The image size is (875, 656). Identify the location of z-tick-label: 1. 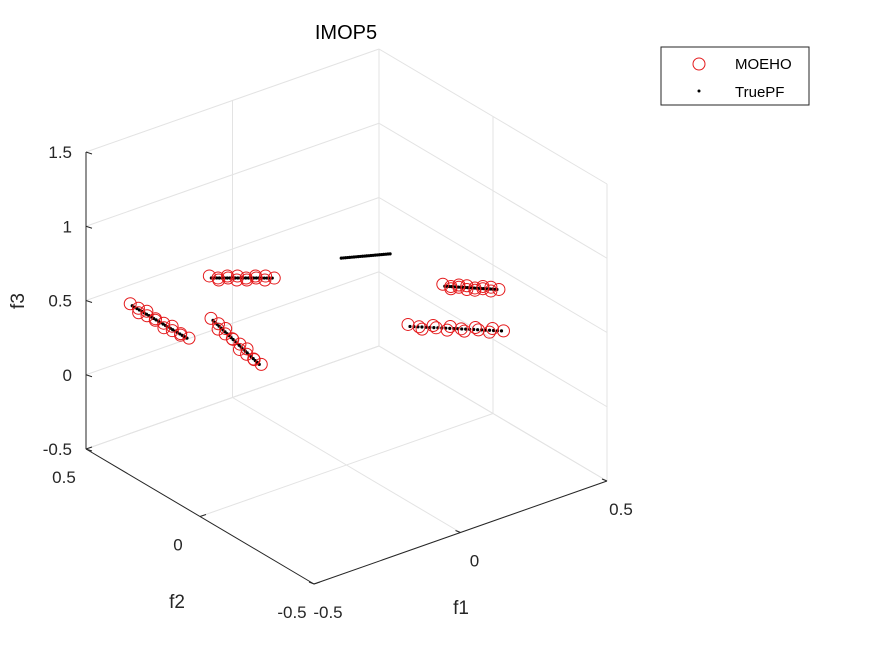
(67, 226).